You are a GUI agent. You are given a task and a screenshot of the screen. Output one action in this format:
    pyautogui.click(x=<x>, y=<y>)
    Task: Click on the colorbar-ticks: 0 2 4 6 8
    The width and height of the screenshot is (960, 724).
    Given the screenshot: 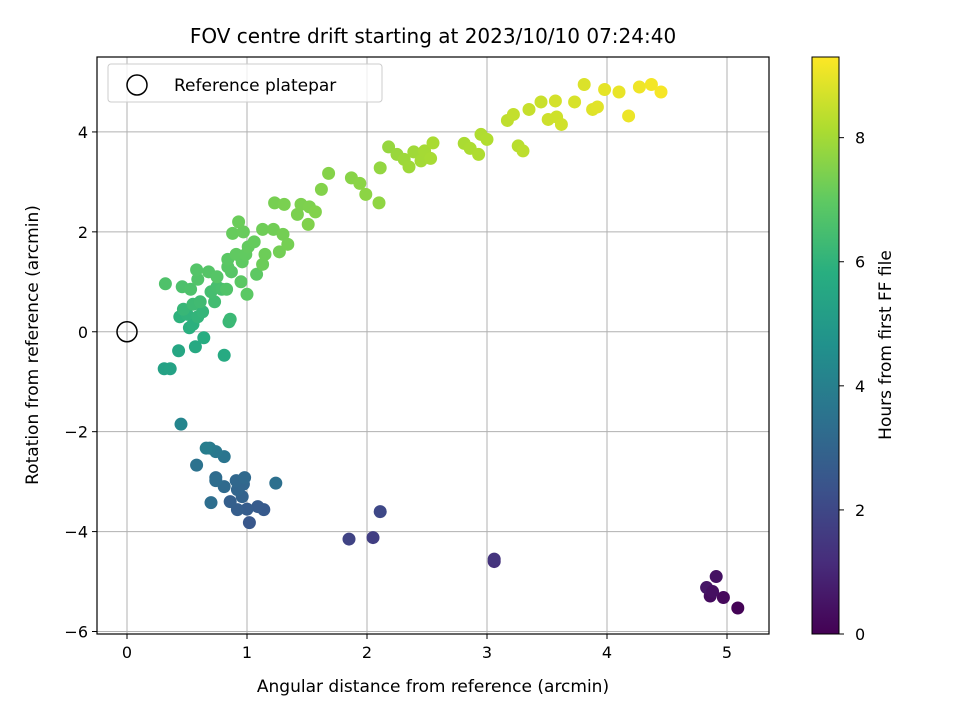 What is the action you would take?
    pyautogui.click(x=852, y=386)
    